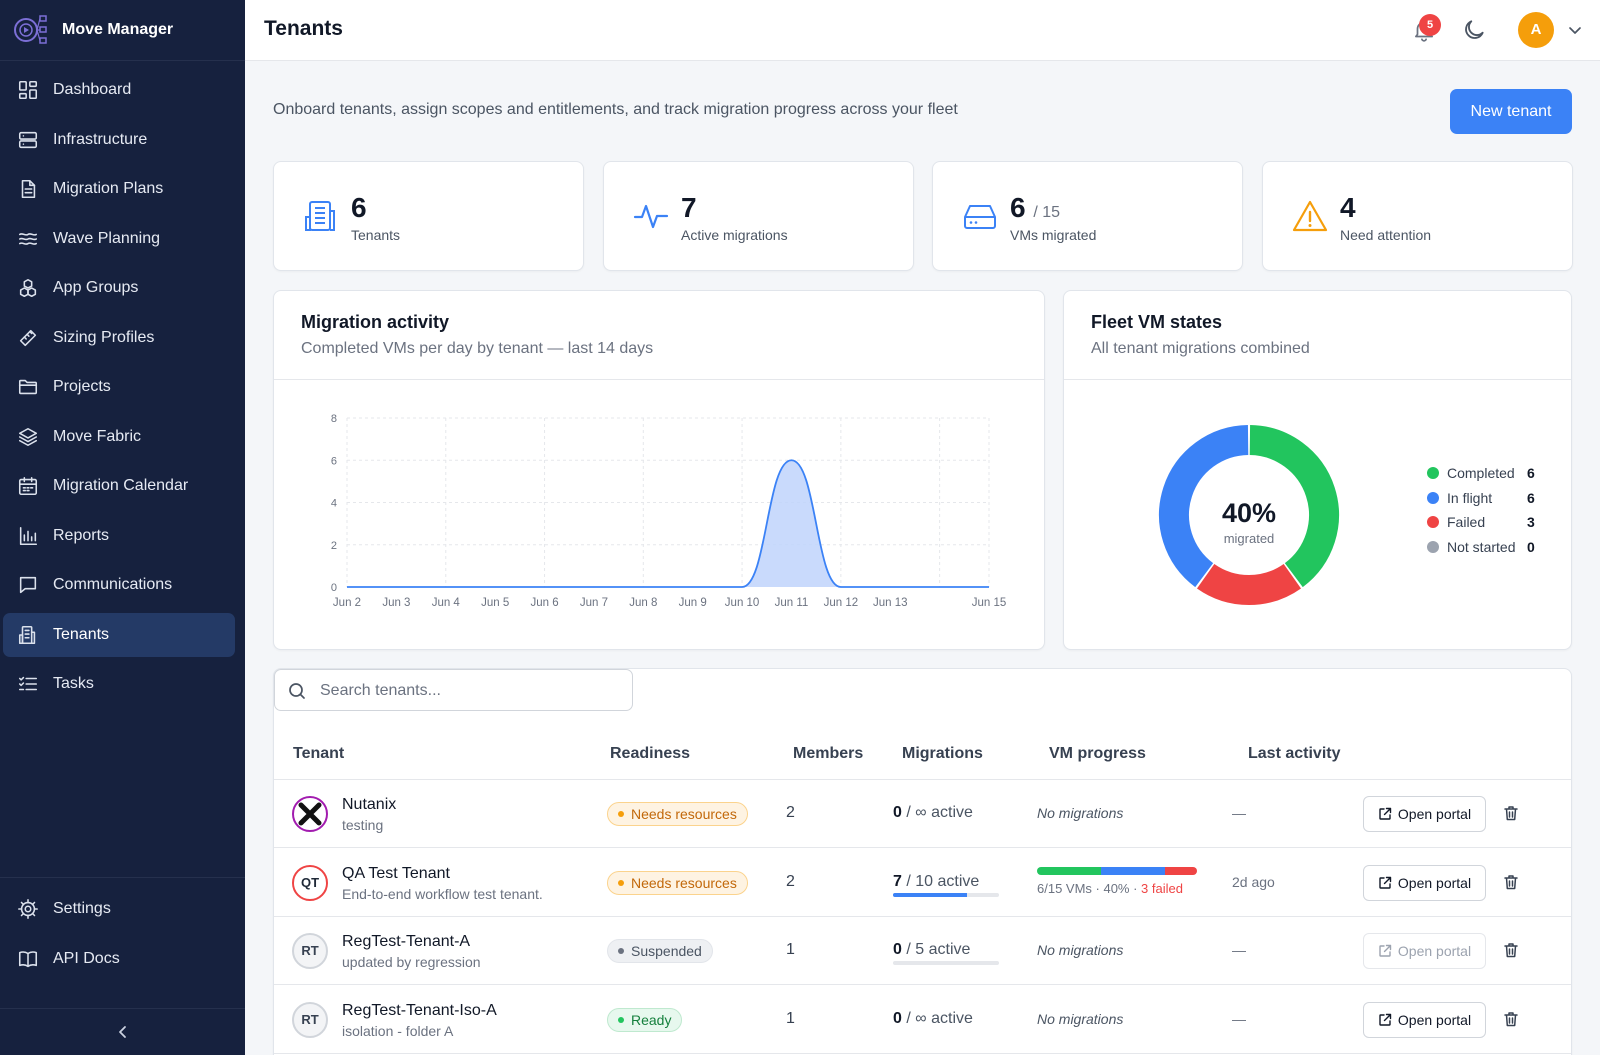 The image size is (1600, 1055). Describe the element at coordinates (1481, 498) in the screenshot. I see `legend-item-in-flight: In flight 6` at that location.